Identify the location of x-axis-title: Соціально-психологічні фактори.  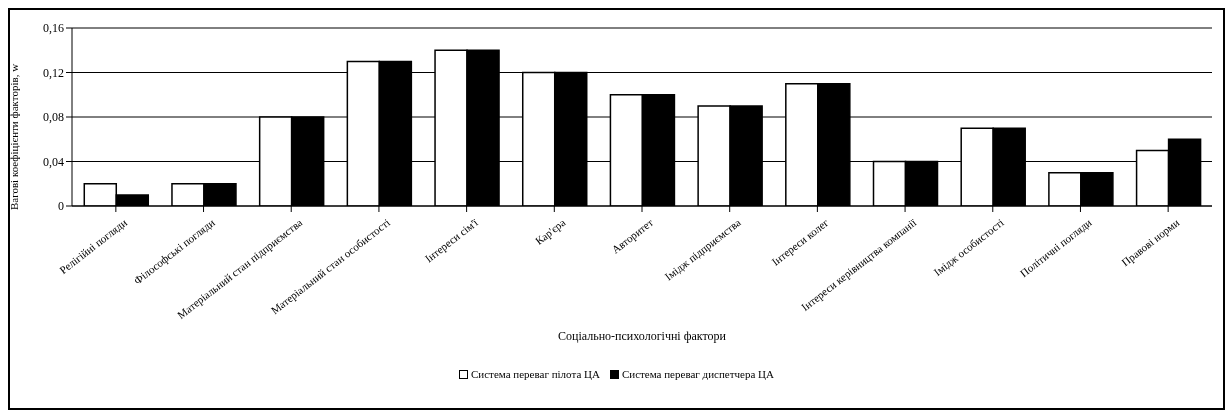
(642, 336).